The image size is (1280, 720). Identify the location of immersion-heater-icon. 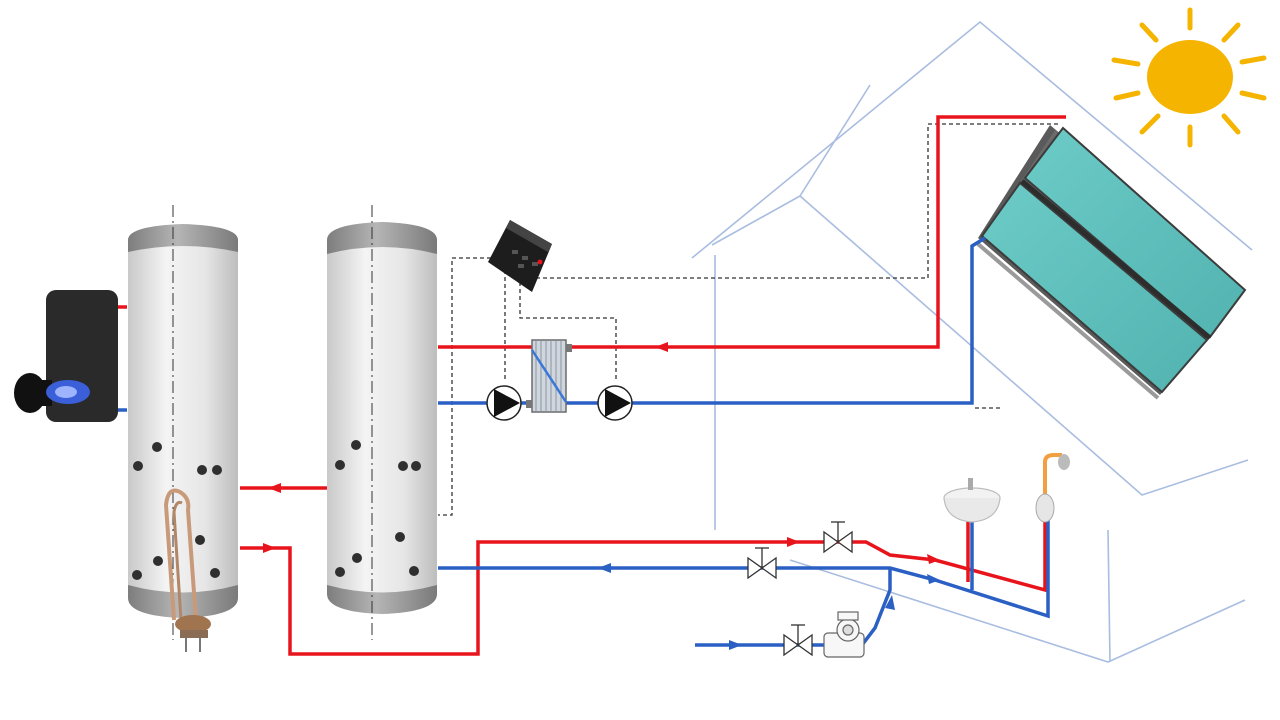
(187, 570).